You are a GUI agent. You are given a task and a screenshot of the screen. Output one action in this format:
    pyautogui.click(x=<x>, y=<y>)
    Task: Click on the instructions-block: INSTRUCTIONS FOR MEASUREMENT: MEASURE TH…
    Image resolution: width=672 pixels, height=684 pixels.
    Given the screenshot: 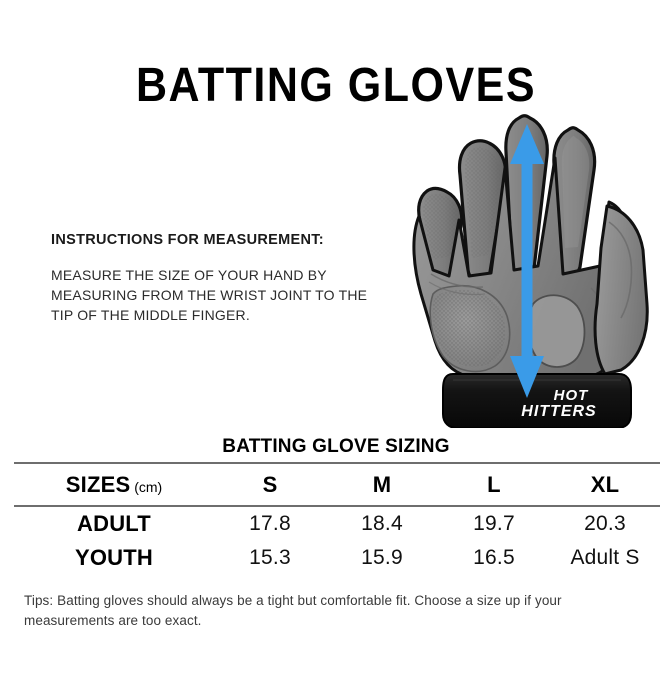 What is the action you would take?
    pyautogui.click(x=216, y=279)
    